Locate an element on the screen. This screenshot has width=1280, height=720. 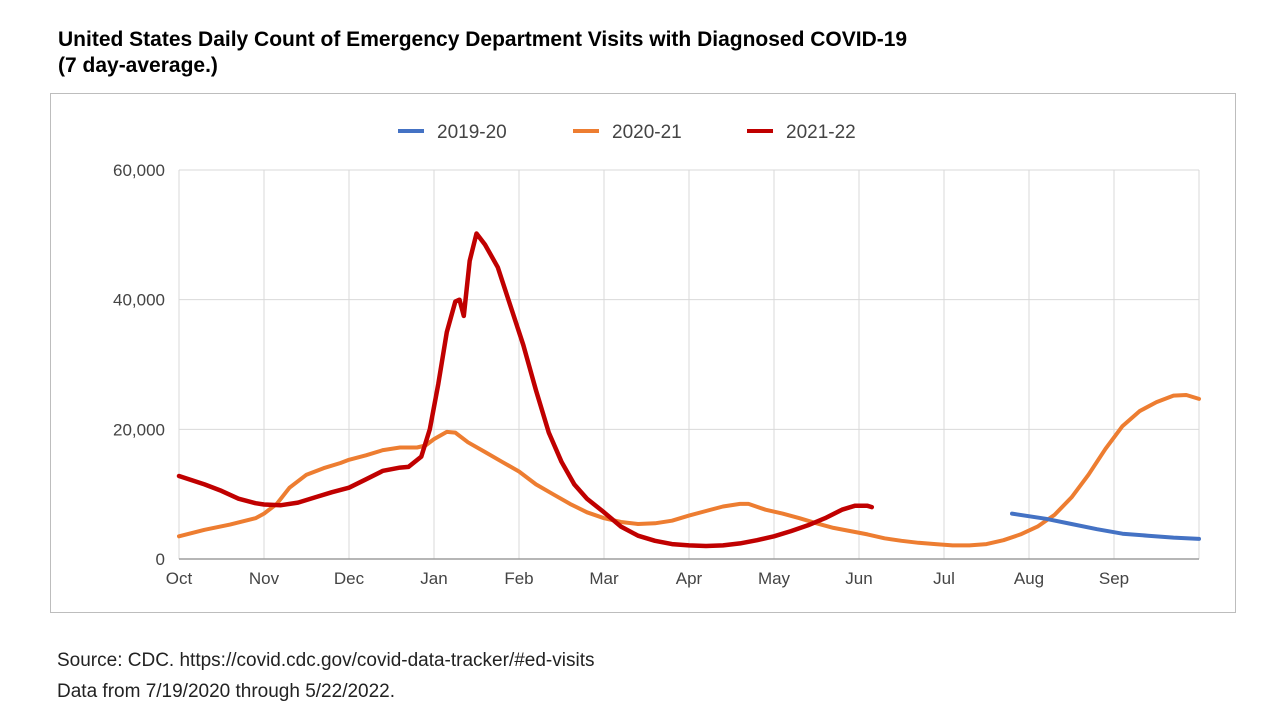
legend-label-2019-20: 2019-20 is located at coordinates (472, 132).